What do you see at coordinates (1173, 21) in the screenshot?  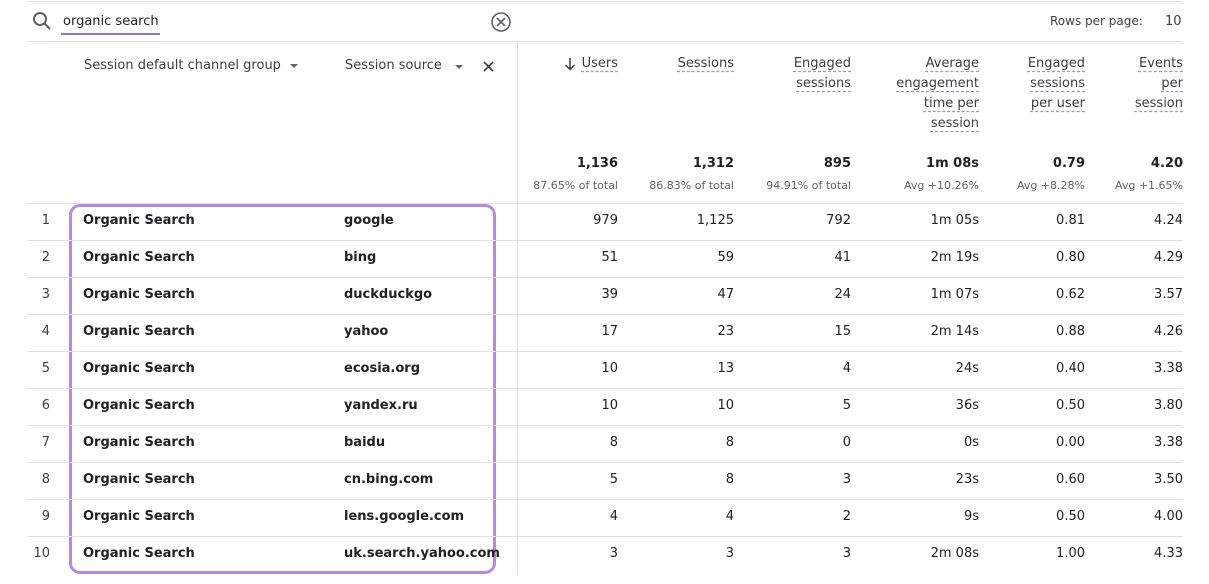 I see `rows-per-page-select: 10` at bounding box center [1173, 21].